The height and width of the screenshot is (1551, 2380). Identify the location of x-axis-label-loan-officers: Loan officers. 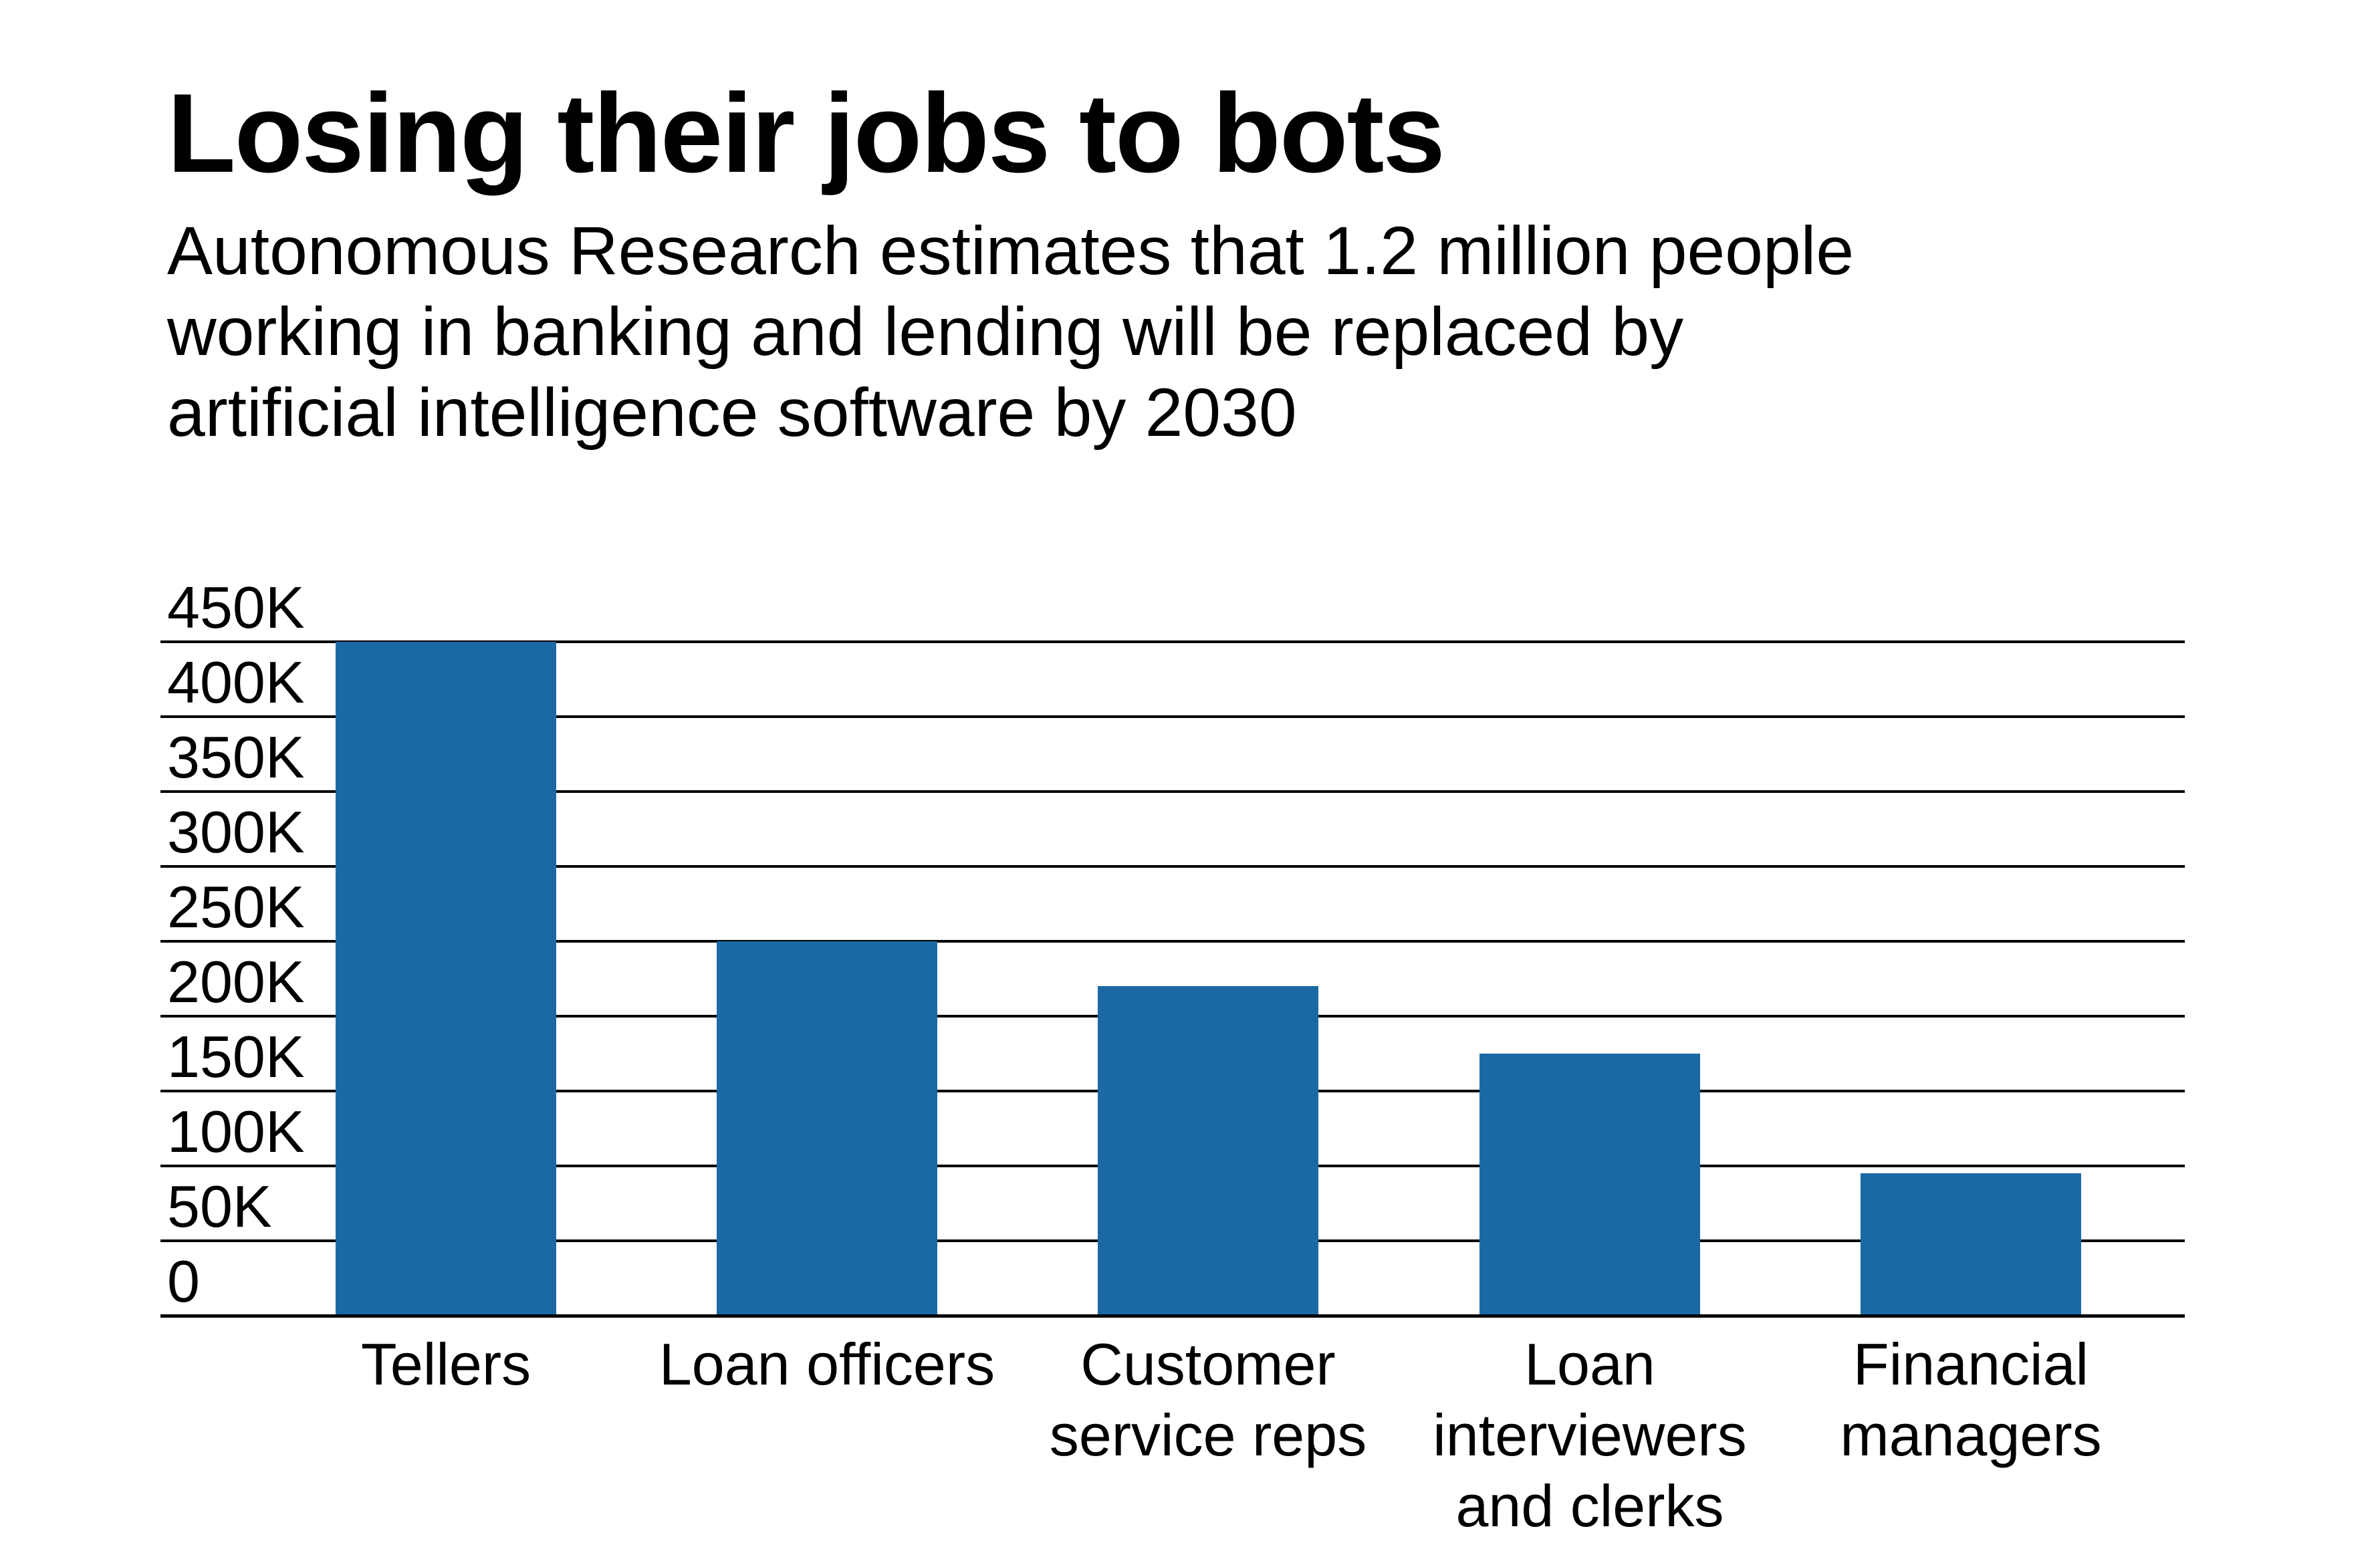
(827, 1364).